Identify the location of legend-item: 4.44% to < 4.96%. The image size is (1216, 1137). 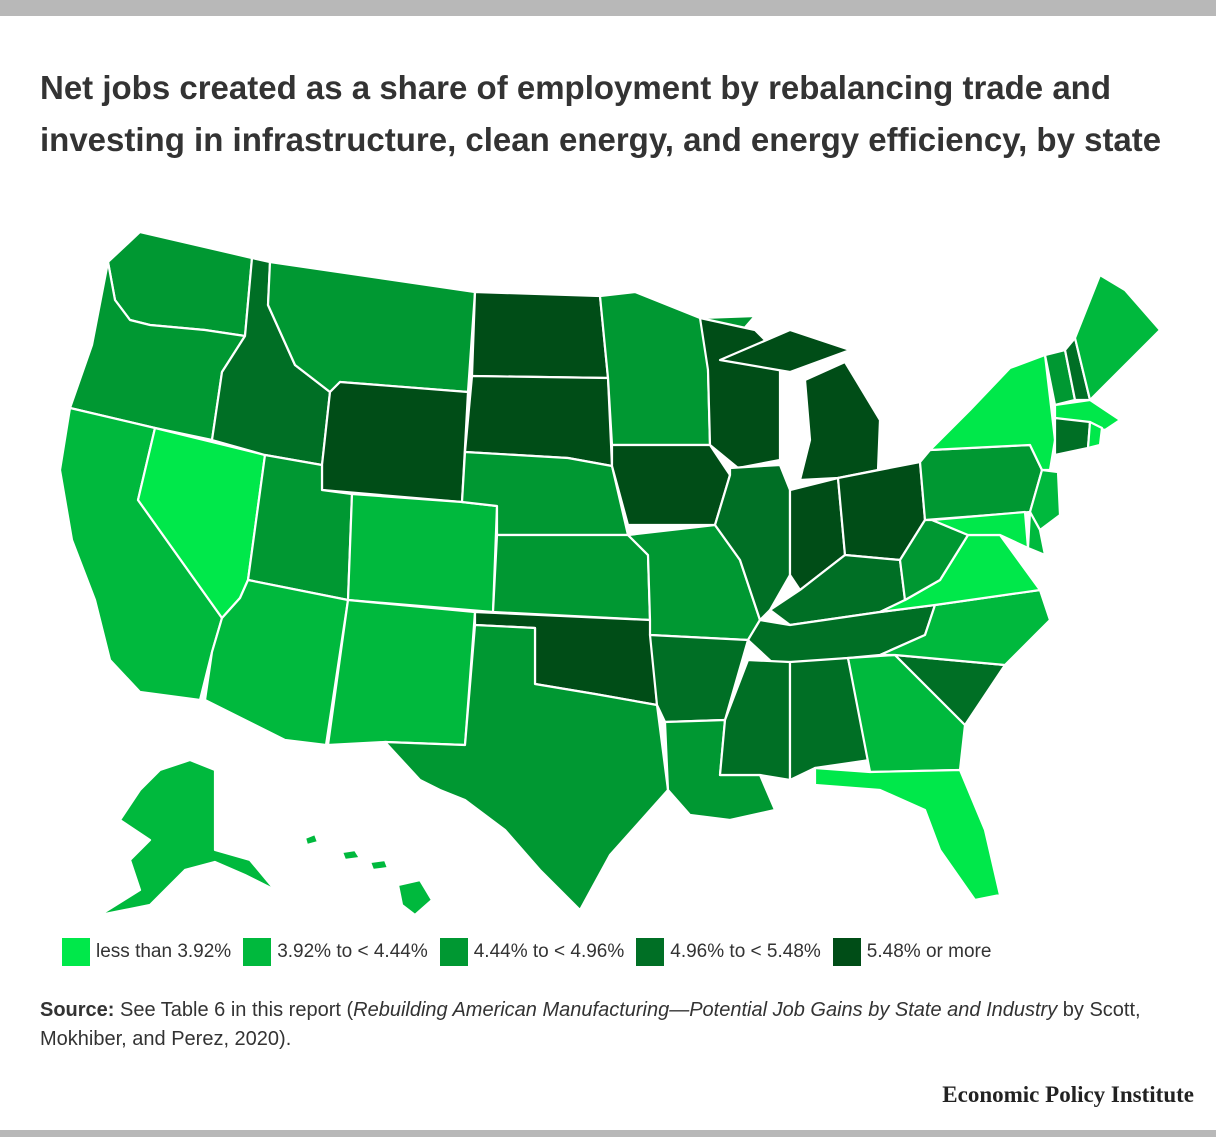
(532, 952).